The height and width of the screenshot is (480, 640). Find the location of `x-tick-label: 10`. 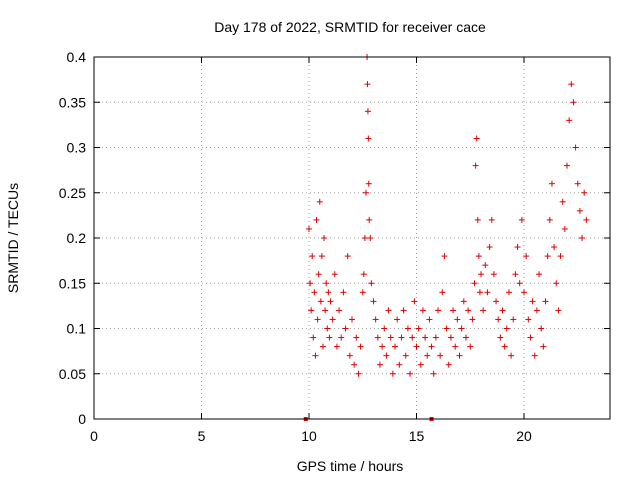

x-tick-label: 10 is located at coordinates (309, 436).